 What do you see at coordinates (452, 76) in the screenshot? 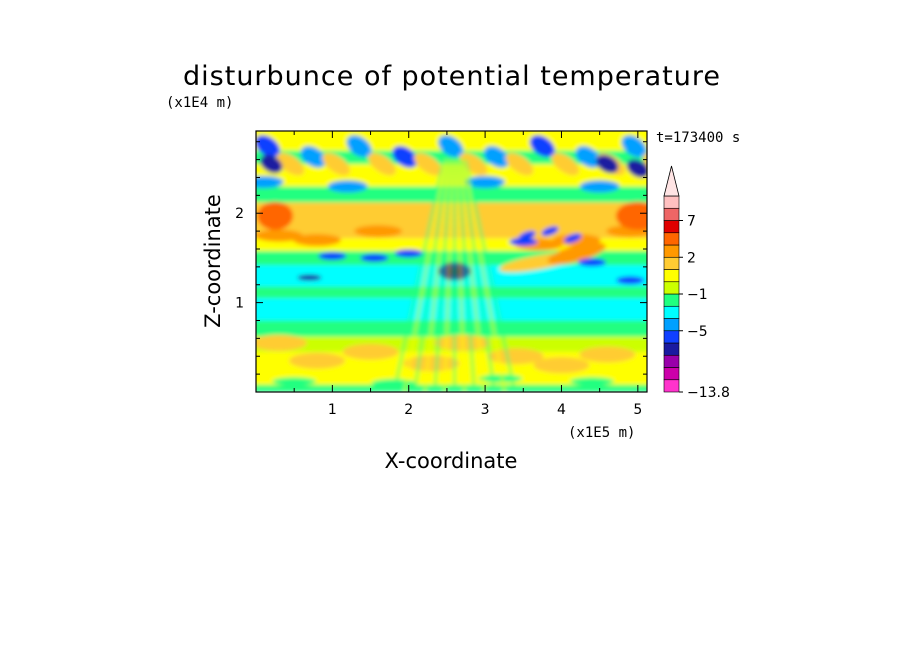
I see `chart-title: disturbunce of potential temperature` at bounding box center [452, 76].